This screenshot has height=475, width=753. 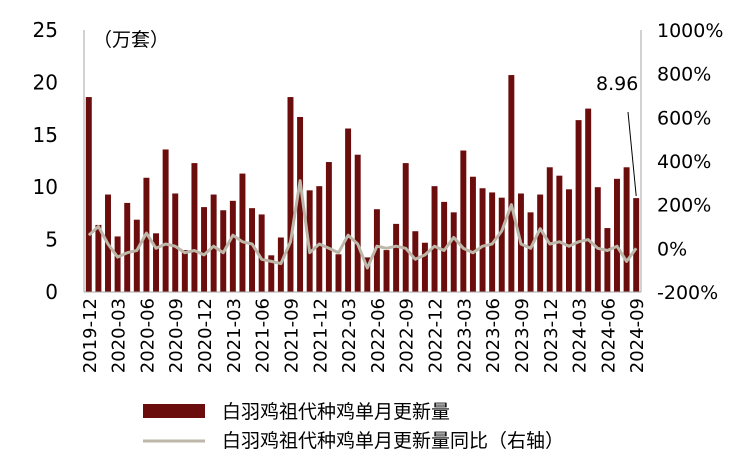 I want to click on x-tick-label: 2020-06, so click(x=147, y=335).